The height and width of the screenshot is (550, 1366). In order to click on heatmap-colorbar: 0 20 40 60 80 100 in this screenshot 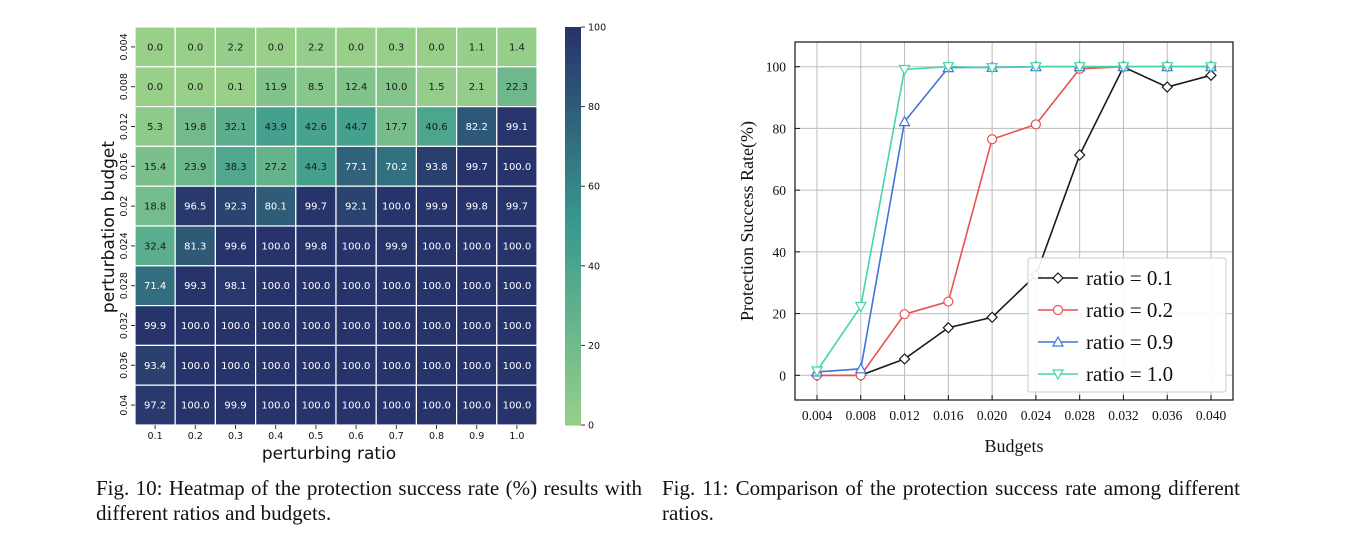, I will do `click(585, 227)`.